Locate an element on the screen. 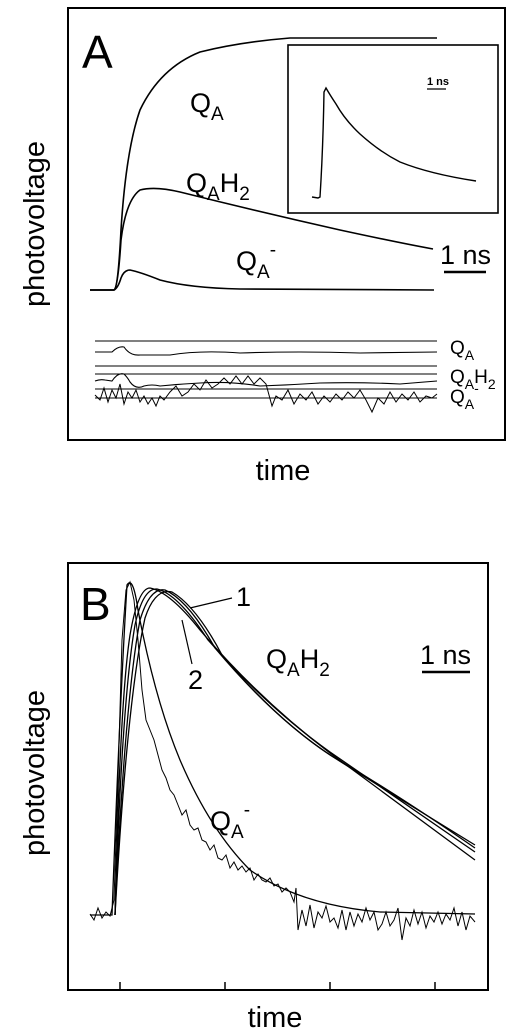  scale-bar-a-label: 1 ns is located at coordinates (465, 255).